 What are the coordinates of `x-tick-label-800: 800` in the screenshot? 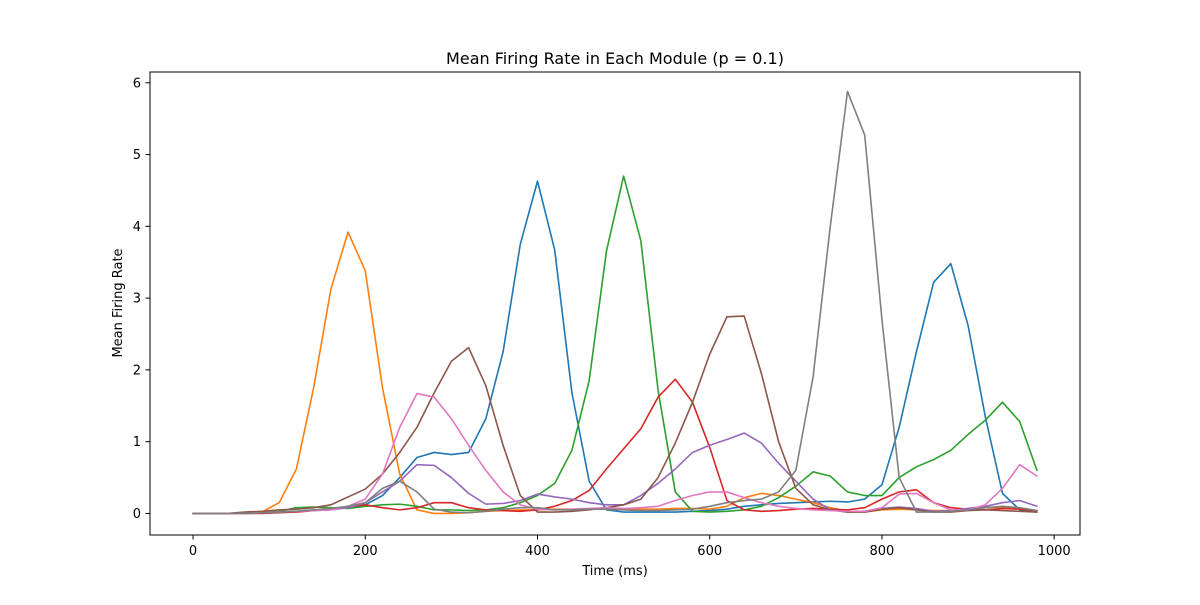 It's located at (882, 551).